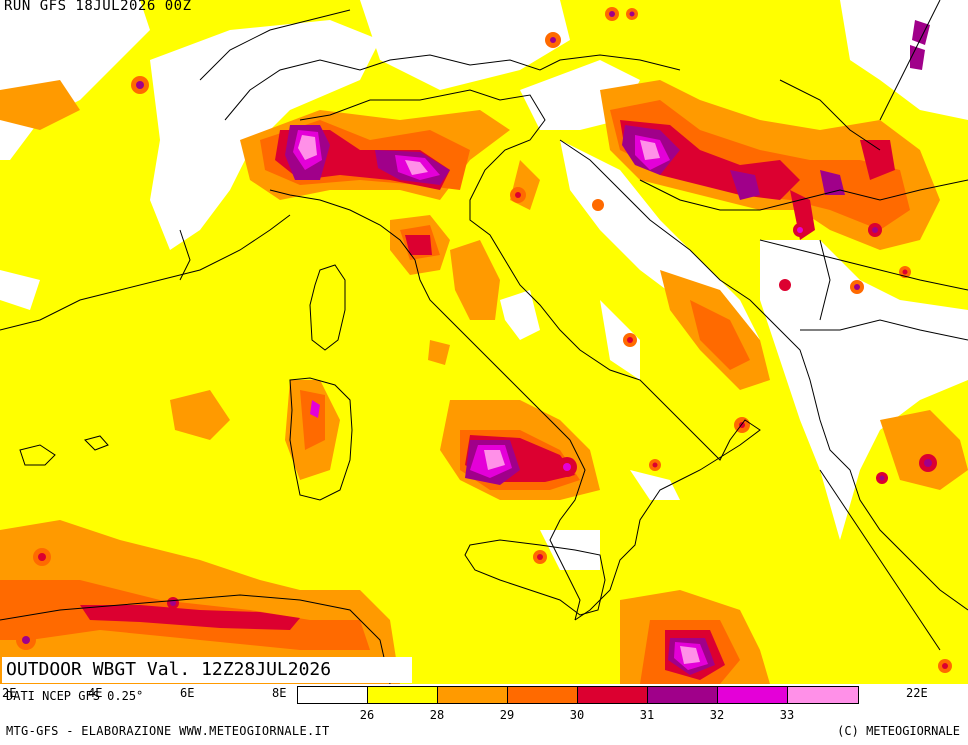 The width and height of the screenshot is (968, 745). I want to click on legend-tick: 32, so click(717, 715).